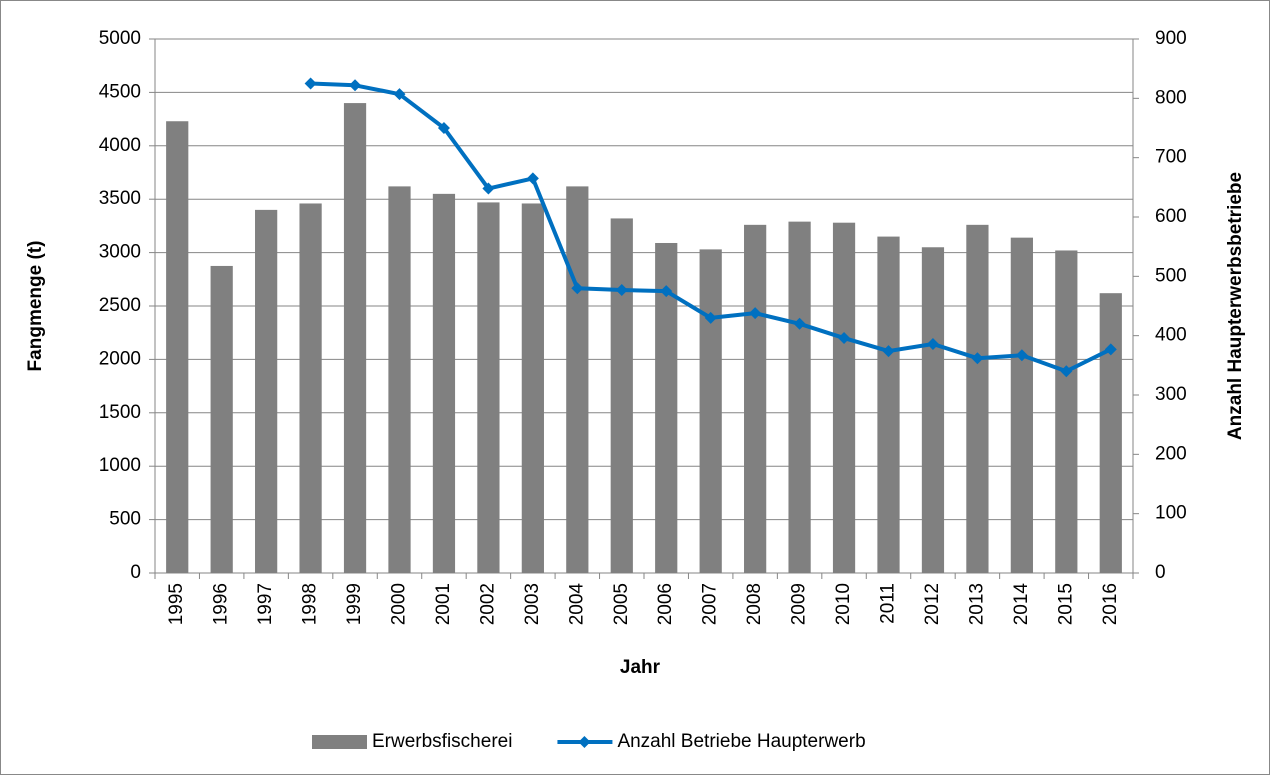  Describe the element at coordinates (1110, 604) in the screenshot. I see `x-tick-label: 2016` at that location.